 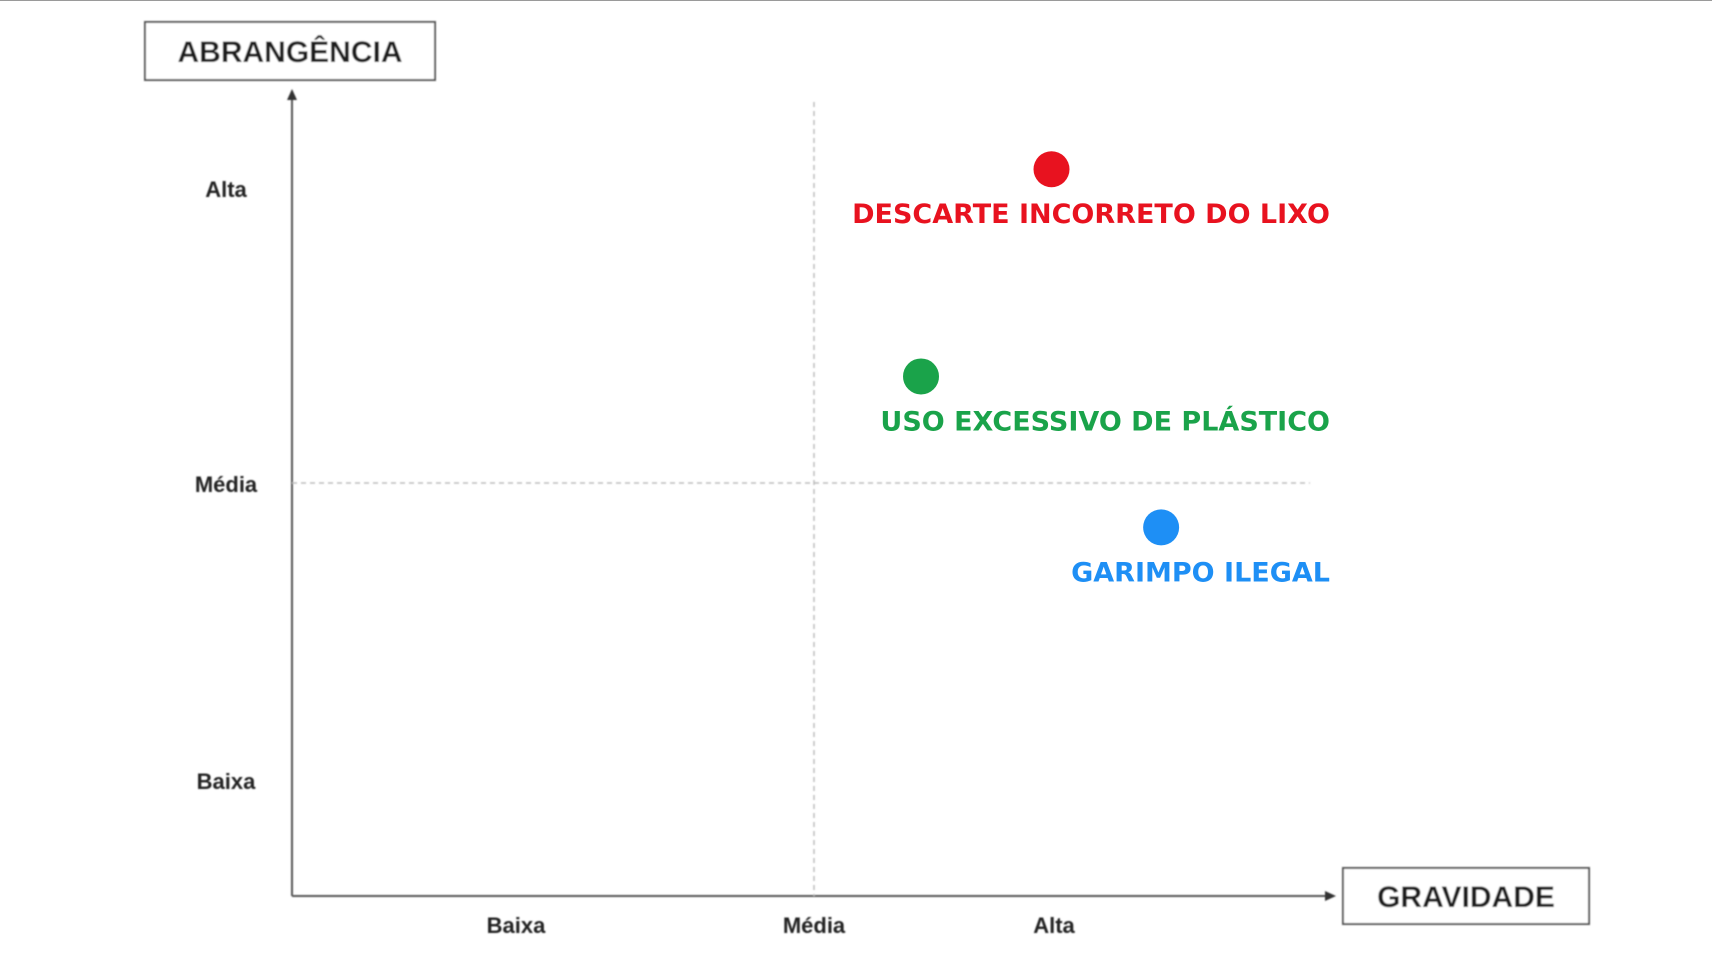 I want to click on y-tick-label-media: Média, so click(x=226, y=484).